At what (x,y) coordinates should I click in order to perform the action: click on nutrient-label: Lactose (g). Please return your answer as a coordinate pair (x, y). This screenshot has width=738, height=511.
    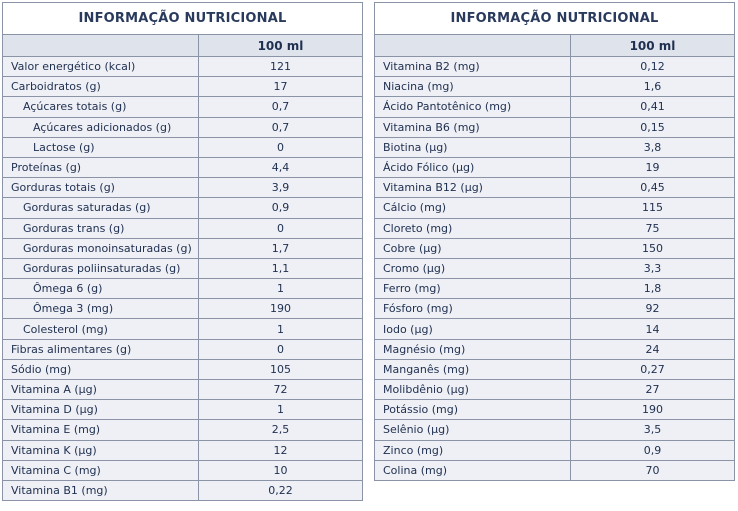
    Looking at the image, I should click on (101, 147).